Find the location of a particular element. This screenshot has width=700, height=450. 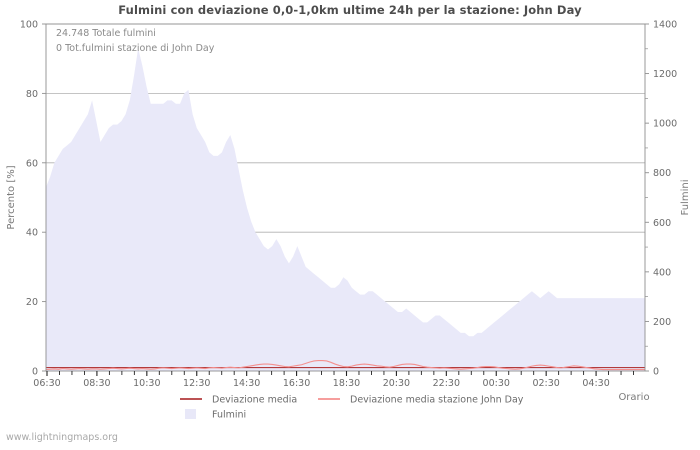

y2-tick-label: 1200 is located at coordinates (665, 74).